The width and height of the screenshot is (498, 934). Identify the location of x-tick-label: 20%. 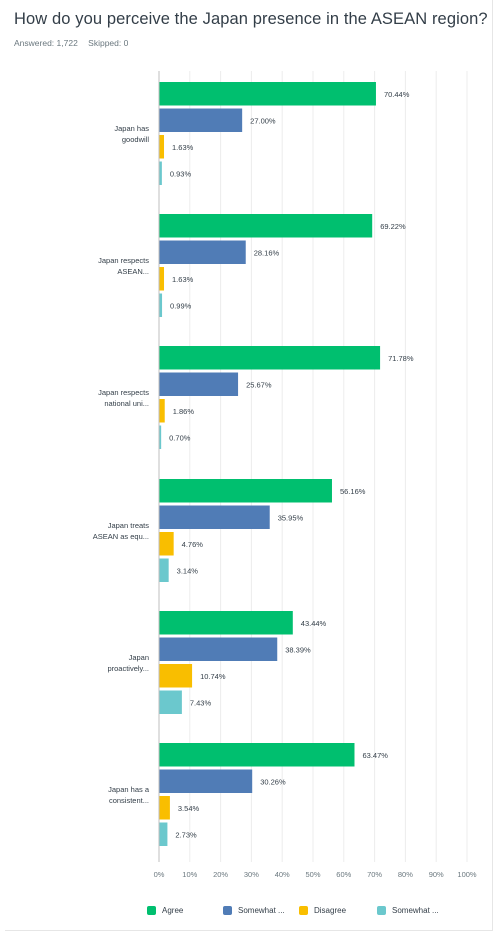
(220, 874).